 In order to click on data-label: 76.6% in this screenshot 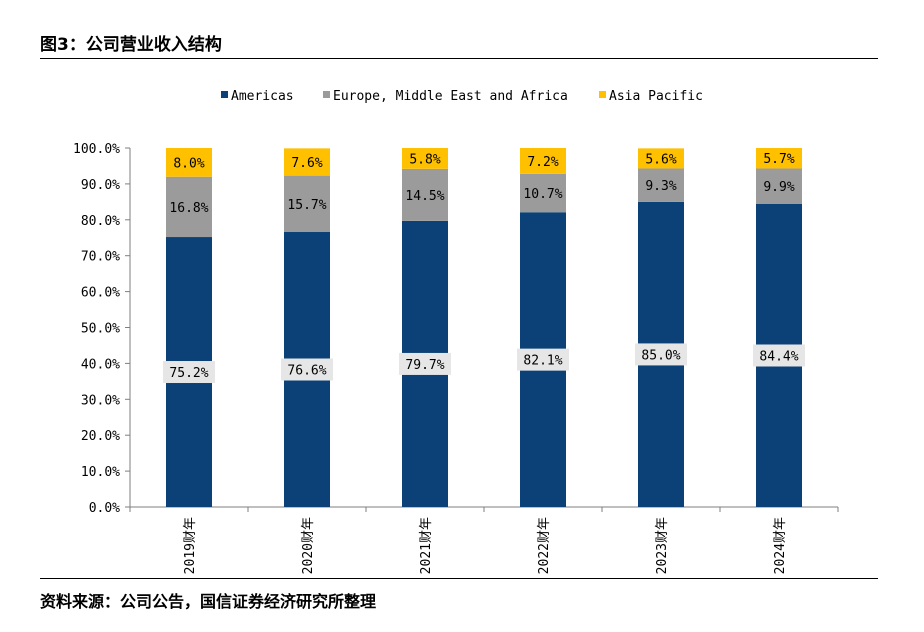, I will do `click(306, 371)`.